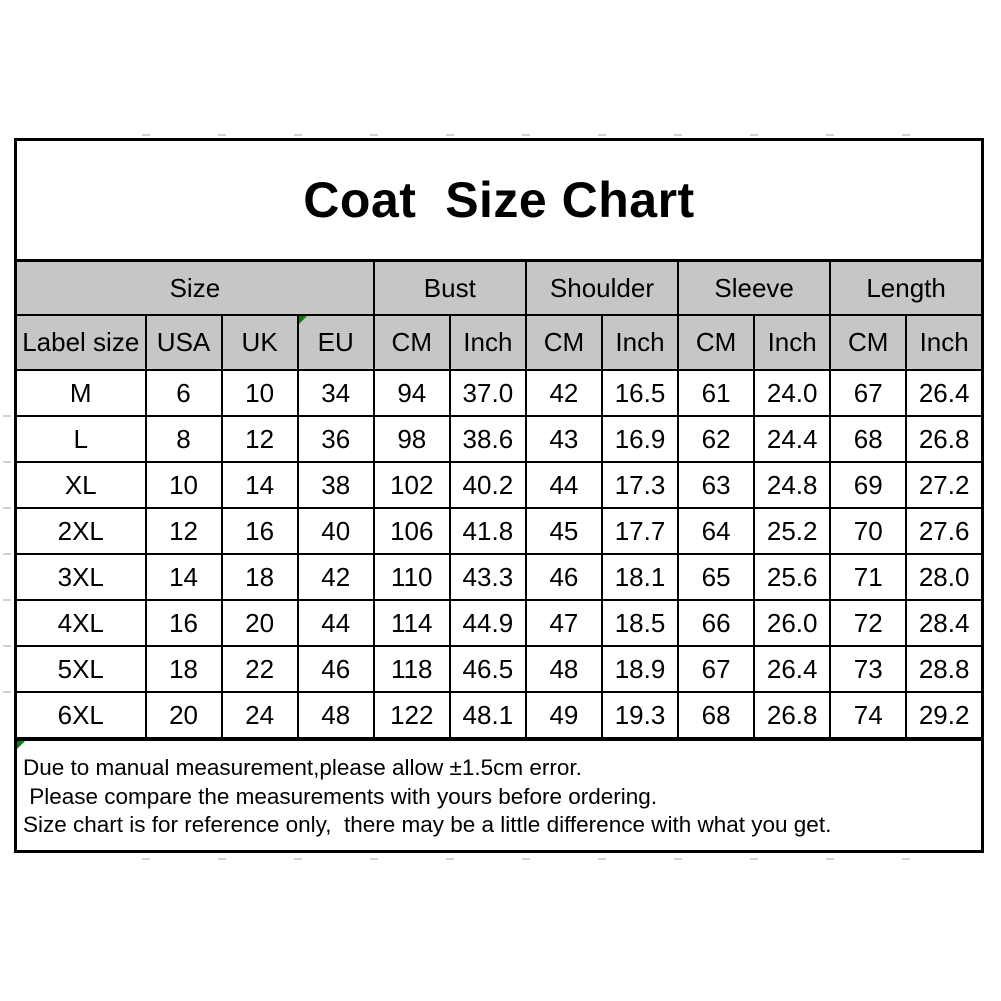 The width and height of the screenshot is (1001, 1001). What do you see at coordinates (499, 393) in the screenshot?
I see `table-row: M 6 10 34 94 37.0 42 16.5 61 24.0 67 26.4` at bounding box center [499, 393].